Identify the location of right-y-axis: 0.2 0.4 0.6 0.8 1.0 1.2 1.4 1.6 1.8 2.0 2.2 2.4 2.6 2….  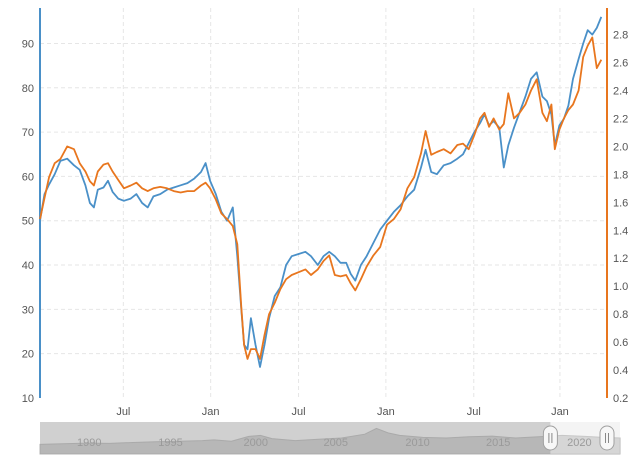
(617, 206).